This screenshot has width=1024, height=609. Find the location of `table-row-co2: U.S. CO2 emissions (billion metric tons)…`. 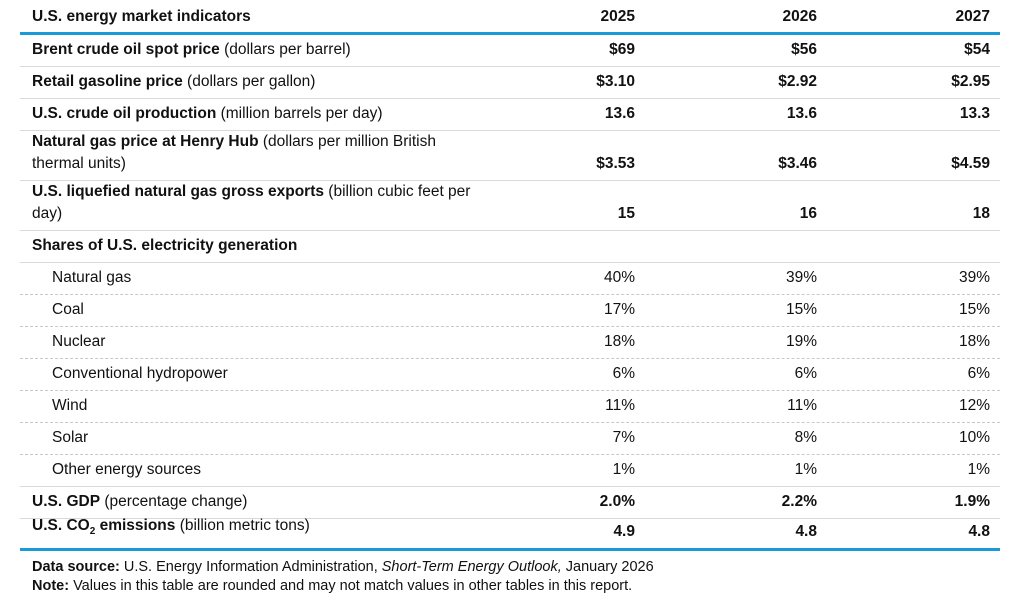

table-row-co2: U.S. CO2 emissions (billion metric tons)… is located at coordinates (510, 533).